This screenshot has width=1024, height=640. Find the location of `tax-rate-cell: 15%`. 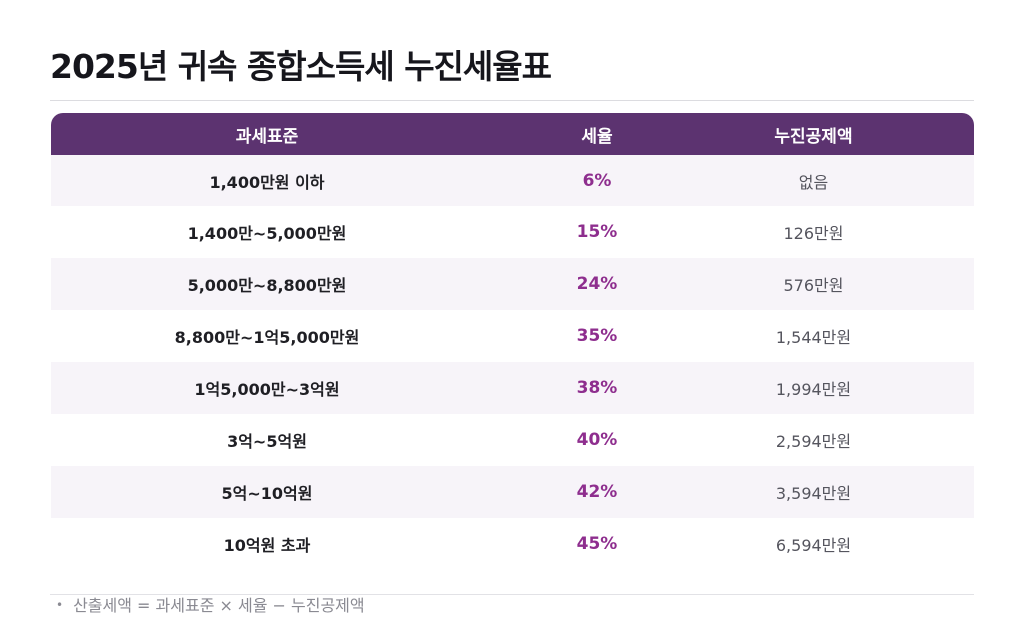

tax-rate-cell: 15% is located at coordinates (597, 232).